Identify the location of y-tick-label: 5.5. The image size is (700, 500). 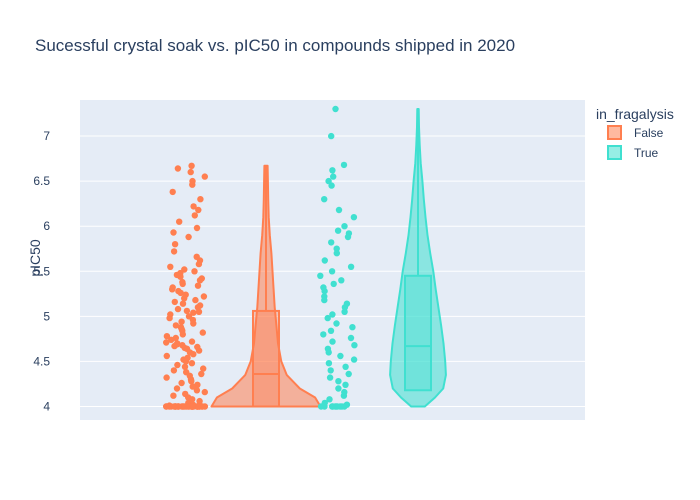
(41, 271).